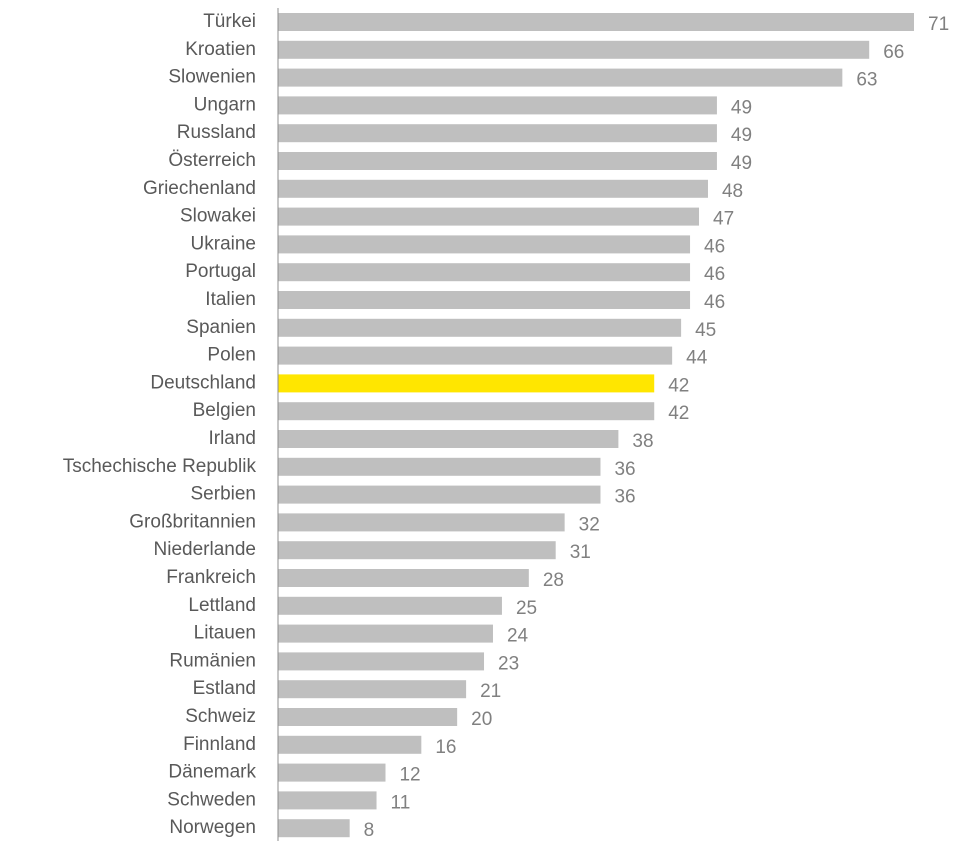  What do you see at coordinates (723, 219) in the screenshot?
I see `value-label: 47` at bounding box center [723, 219].